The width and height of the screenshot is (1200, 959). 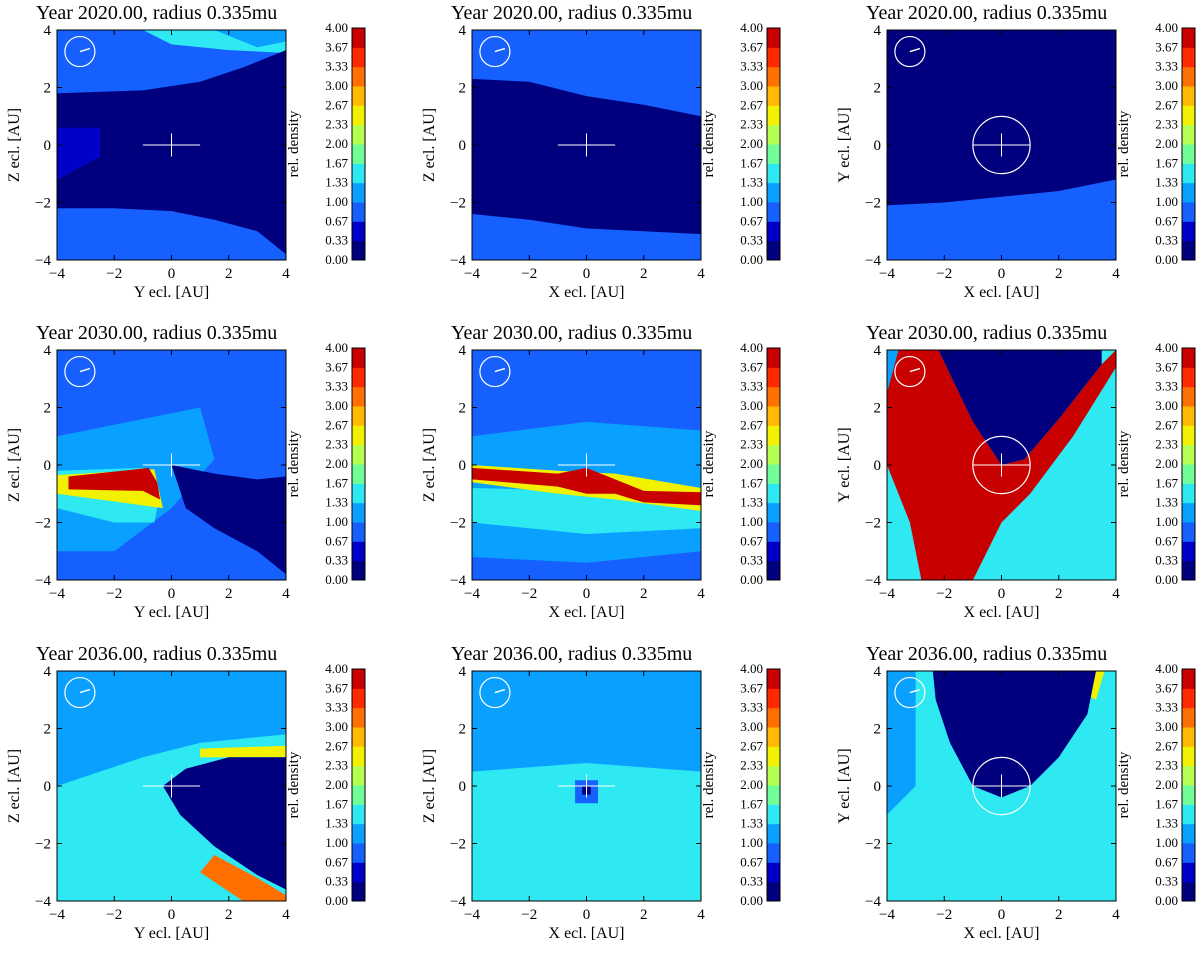 I want to click on colorbar-frame, so click(x=773, y=144).